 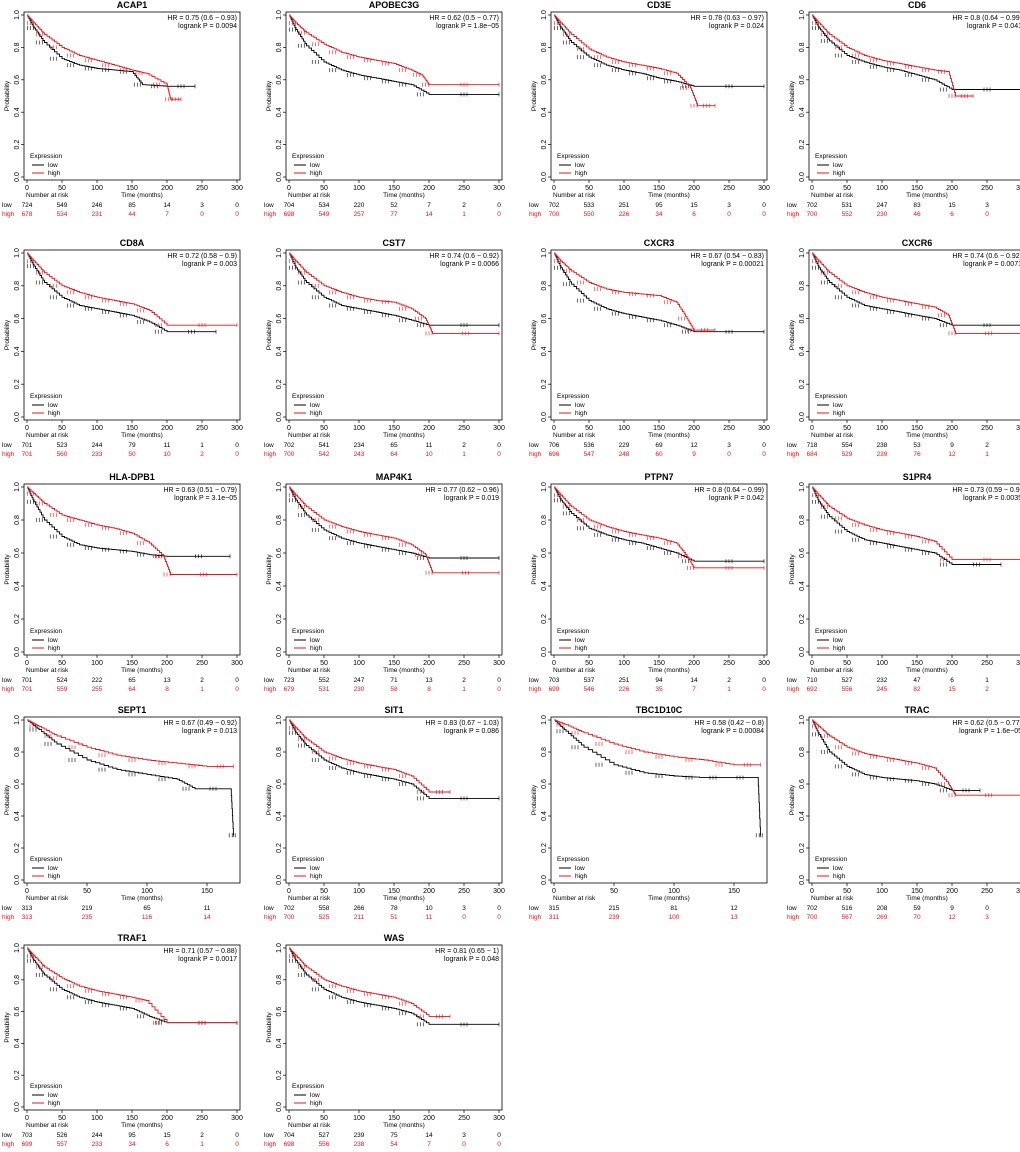 I want to click on risk-value-low: 232, so click(x=882, y=680).